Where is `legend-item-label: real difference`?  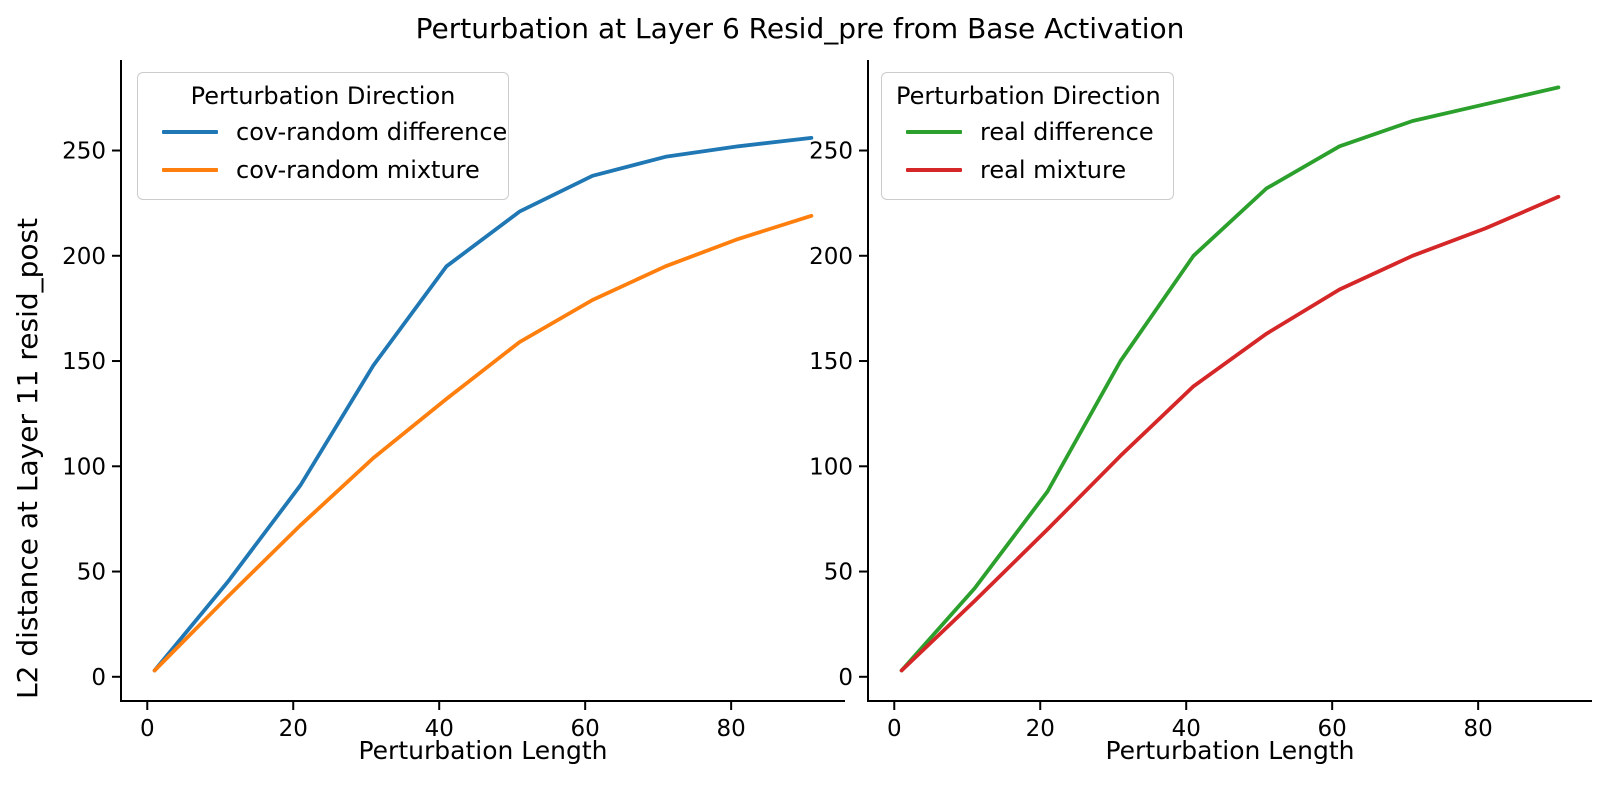
legend-item-label: real difference is located at coordinates (1067, 132).